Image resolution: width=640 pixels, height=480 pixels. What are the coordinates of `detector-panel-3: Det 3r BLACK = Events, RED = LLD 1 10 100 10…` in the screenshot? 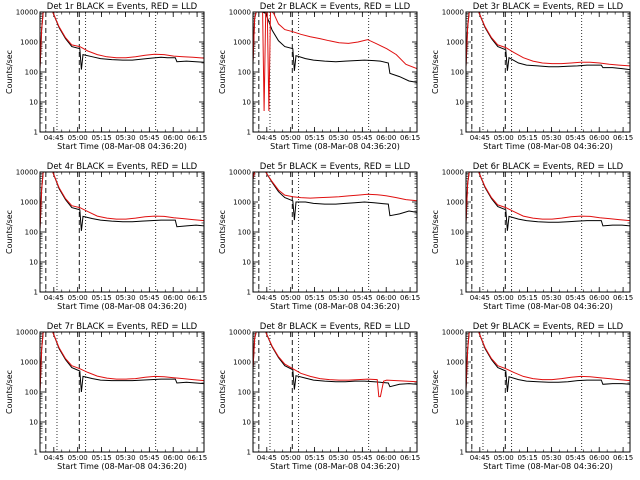 It's located at (532, 76).